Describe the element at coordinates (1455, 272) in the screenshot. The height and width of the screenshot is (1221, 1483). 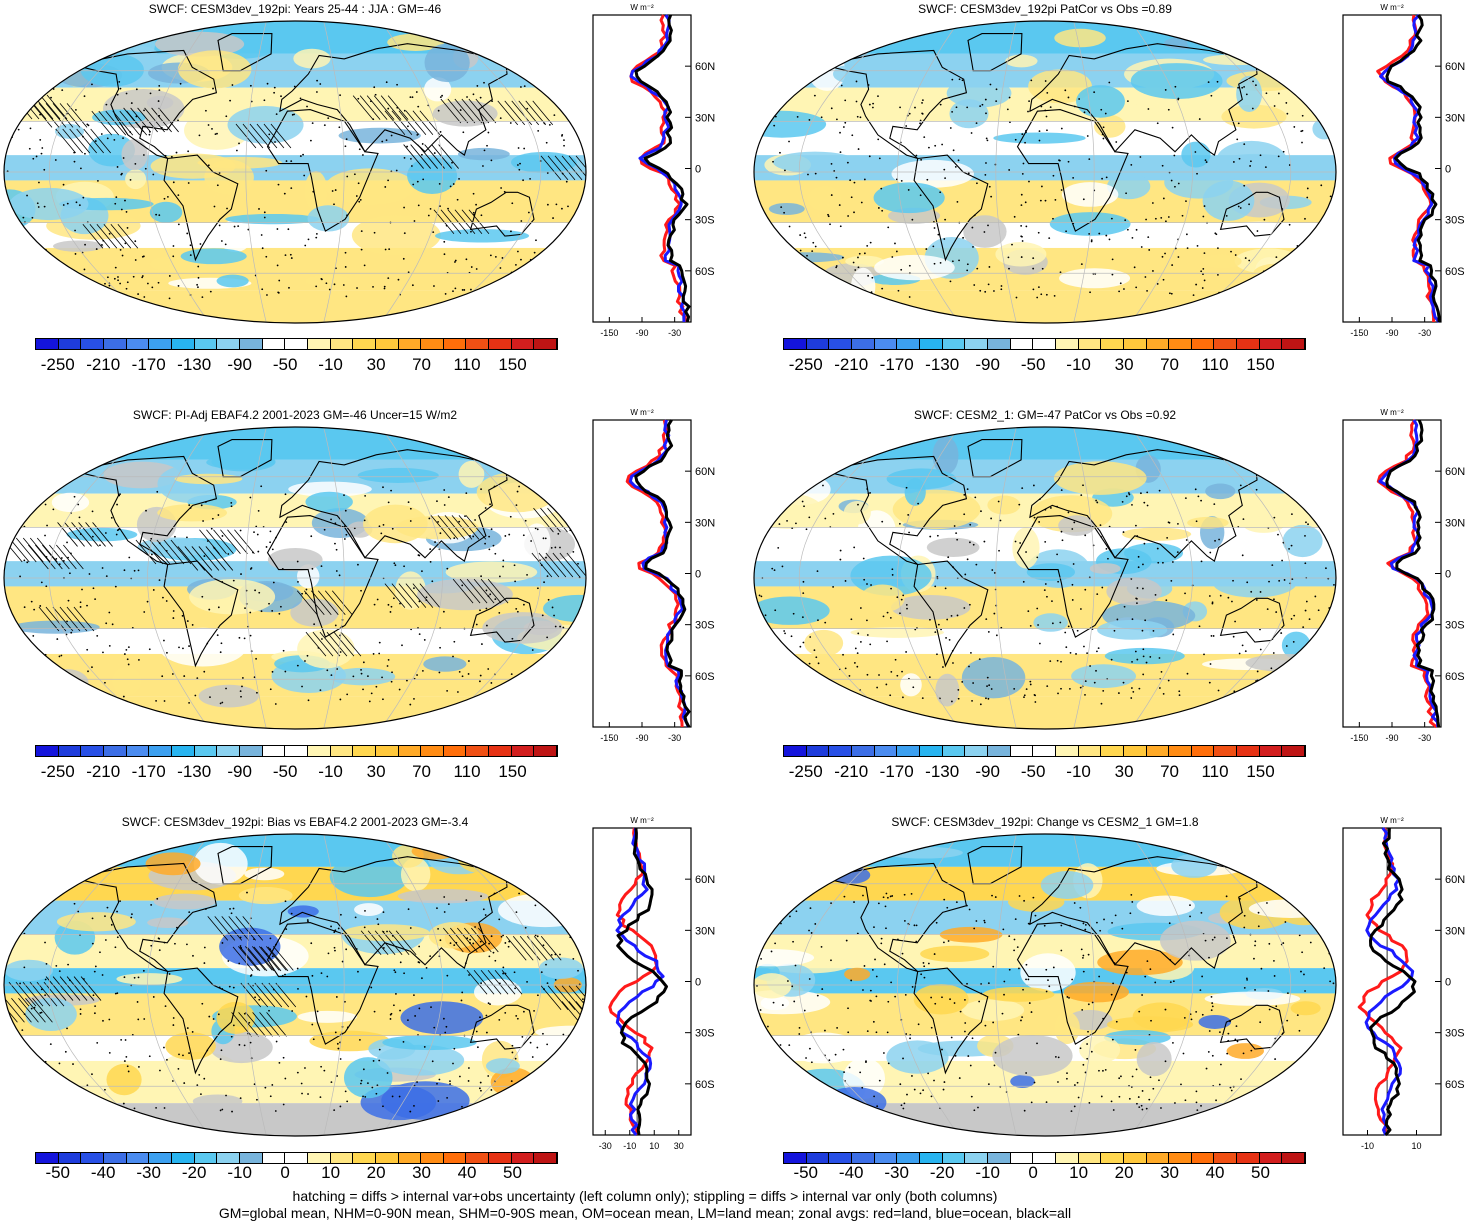
I see `lat-tick-label: 60S` at that location.